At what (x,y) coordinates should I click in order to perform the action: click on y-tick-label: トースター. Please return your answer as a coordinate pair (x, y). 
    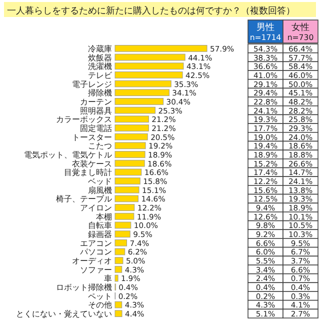
    Looking at the image, I should click on (92, 137).